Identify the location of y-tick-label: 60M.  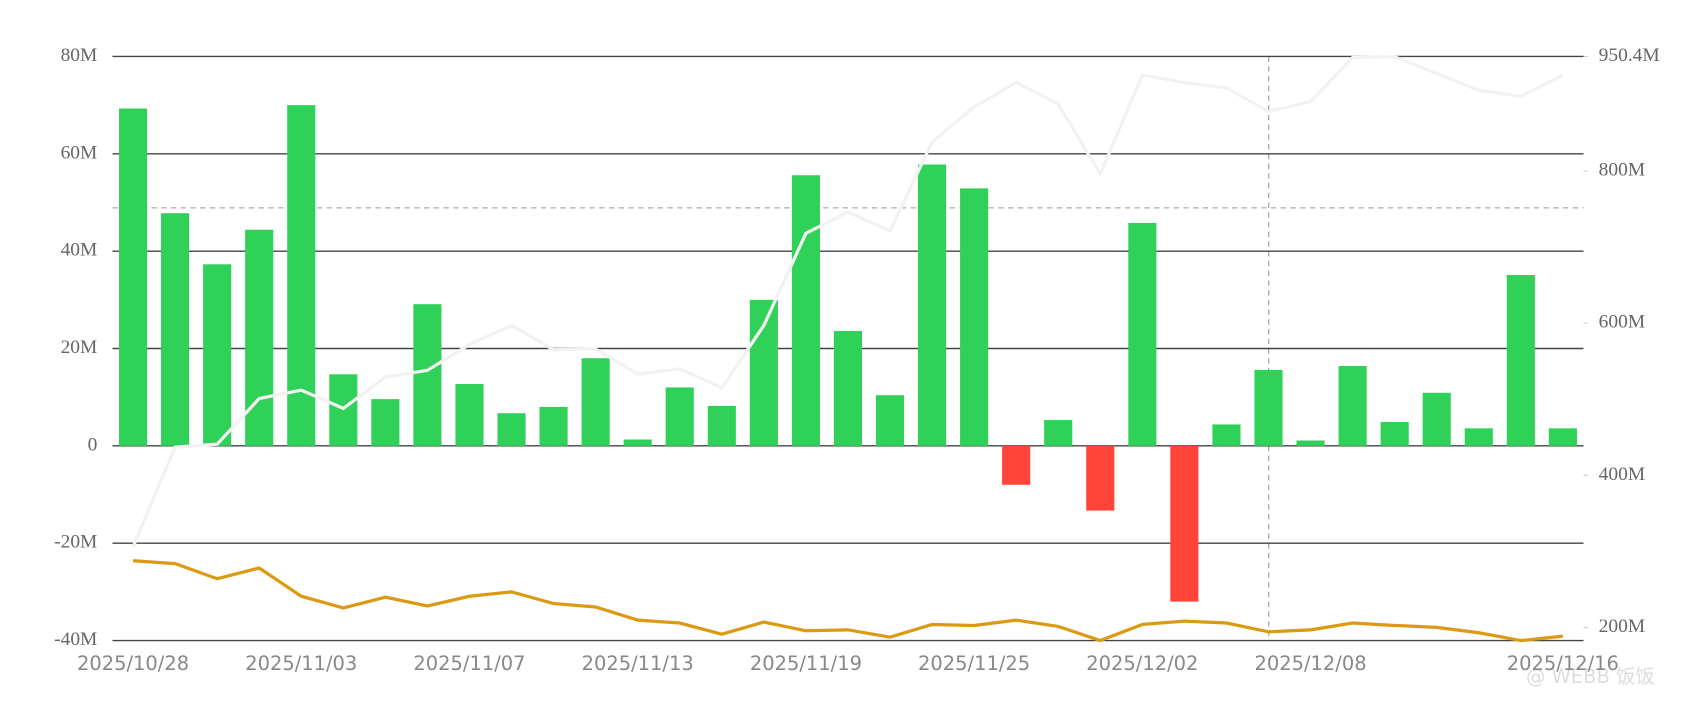
(79, 152).